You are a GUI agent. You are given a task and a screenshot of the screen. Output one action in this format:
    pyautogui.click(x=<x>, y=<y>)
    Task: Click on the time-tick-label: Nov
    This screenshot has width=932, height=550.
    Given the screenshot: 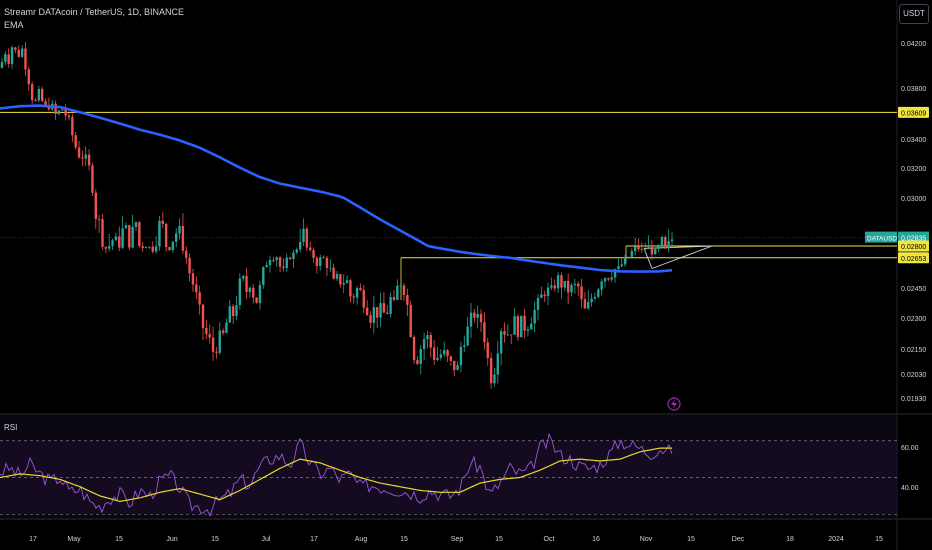 What is the action you would take?
    pyautogui.click(x=646, y=539)
    